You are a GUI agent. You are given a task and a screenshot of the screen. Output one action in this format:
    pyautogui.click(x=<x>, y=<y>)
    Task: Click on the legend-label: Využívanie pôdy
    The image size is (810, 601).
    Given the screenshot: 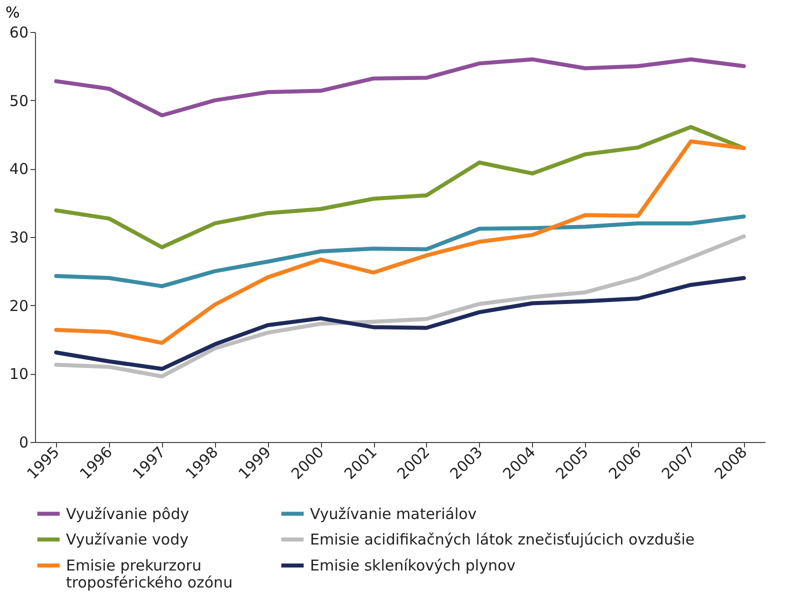 What is the action you would take?
    pyautogui.click(x=128, y=513)
    